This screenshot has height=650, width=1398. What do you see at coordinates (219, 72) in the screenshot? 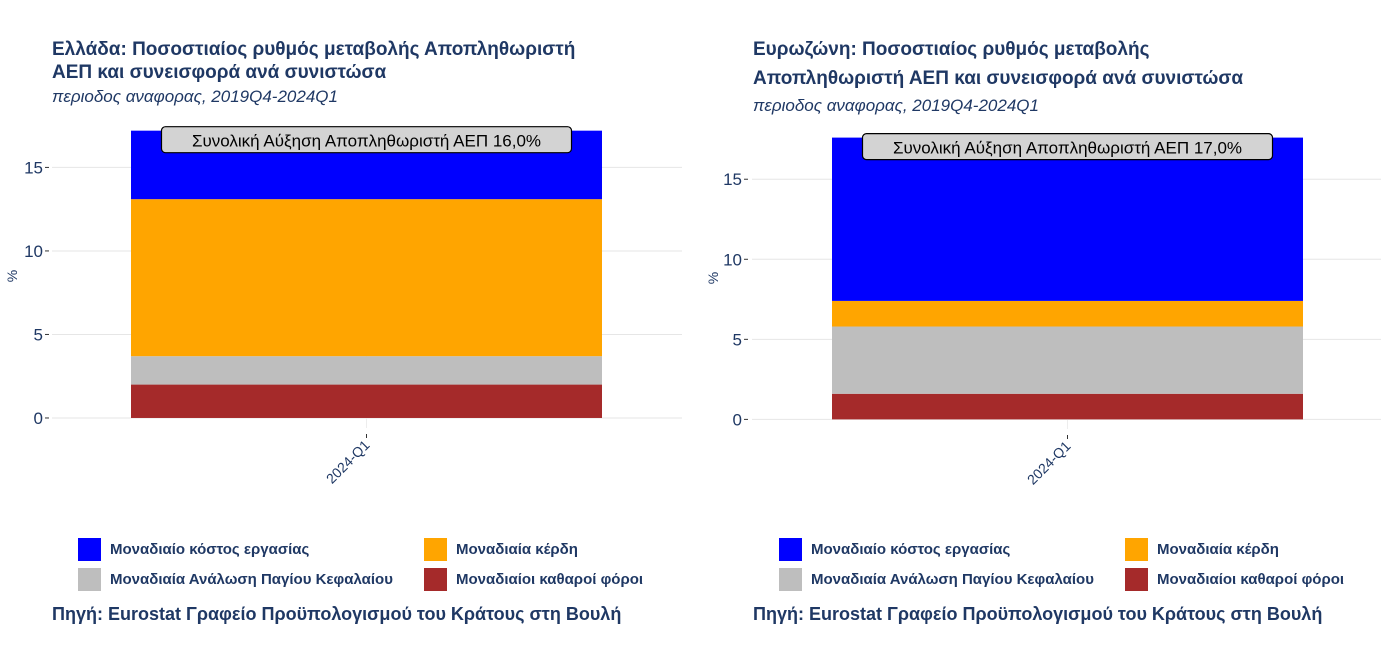
I see `chart-title-line2: ΑΕΠ και συνεισφορά ανά συνιστώσα` at bounding box center [219, 72].